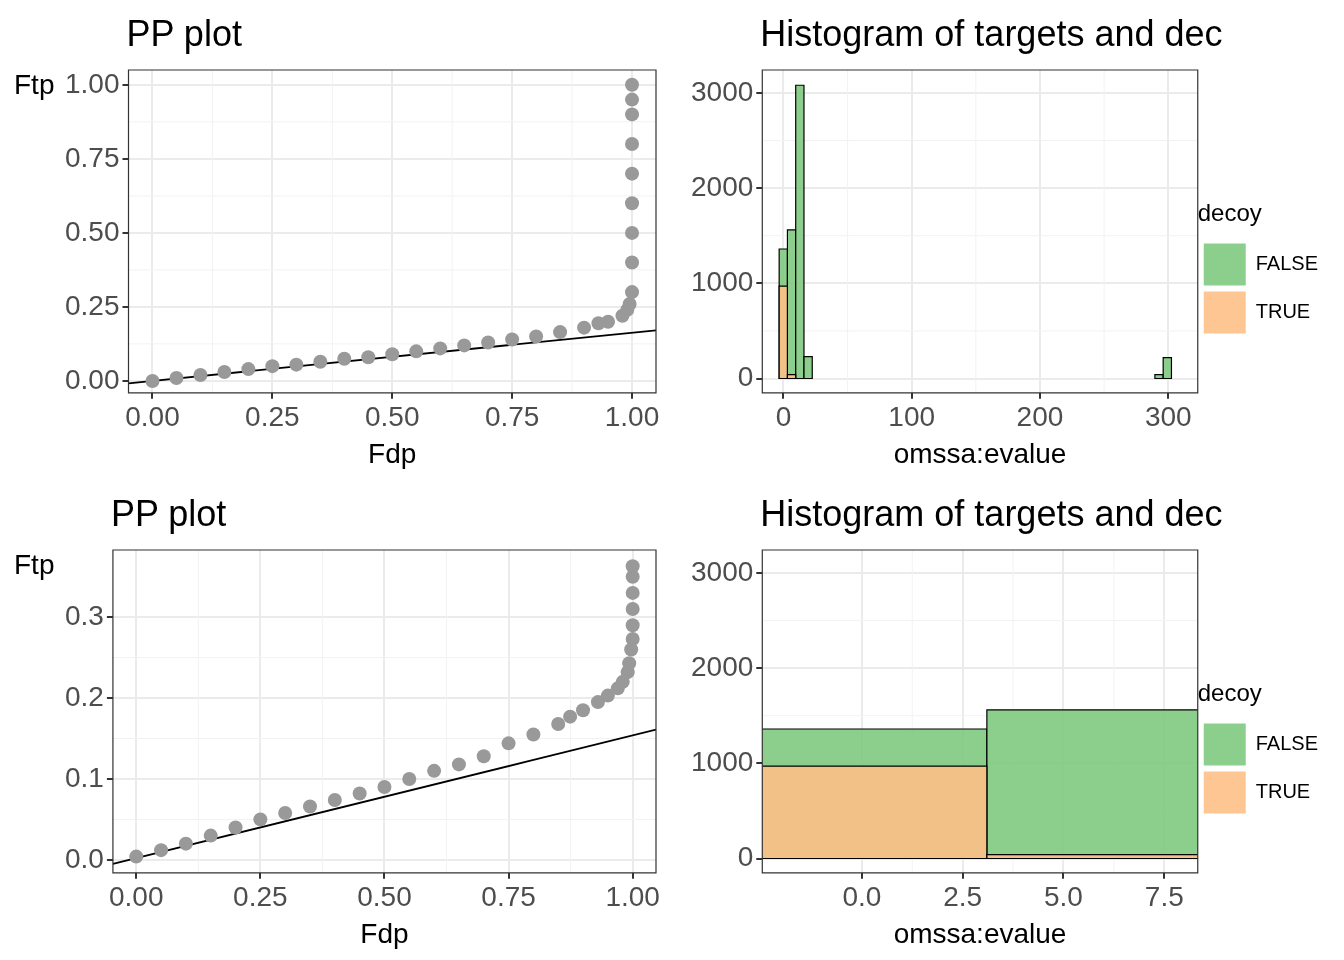 The image size is (1344, 960). What do you see at coordinates (963, 897) in the screenshot?
I see `x-tick-label: 2.5` at bounding box center [963, 897].